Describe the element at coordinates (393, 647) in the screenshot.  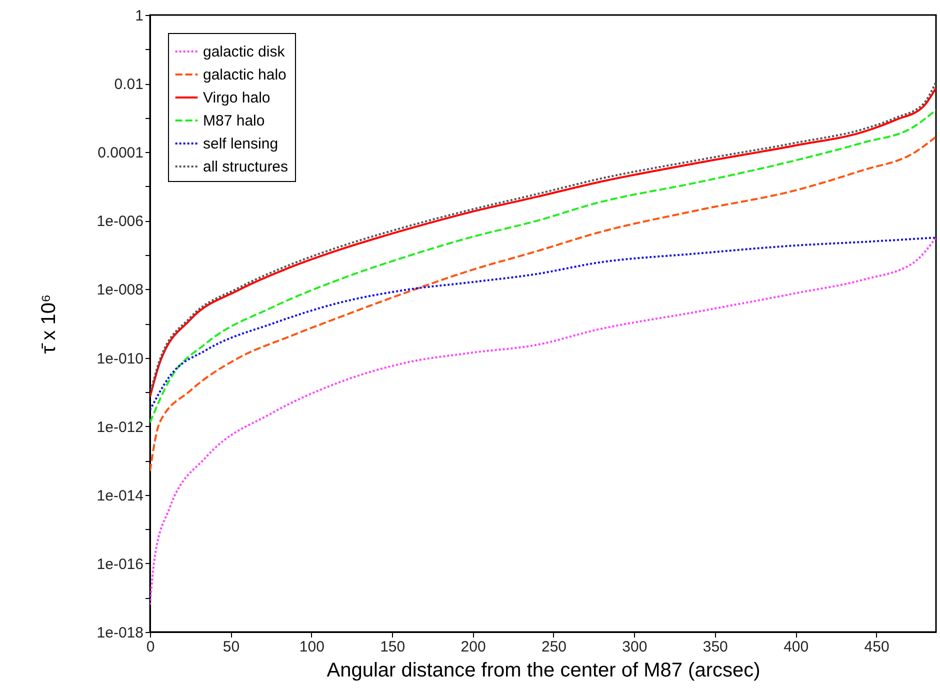
I see `x-tick-label: 150` at that location.